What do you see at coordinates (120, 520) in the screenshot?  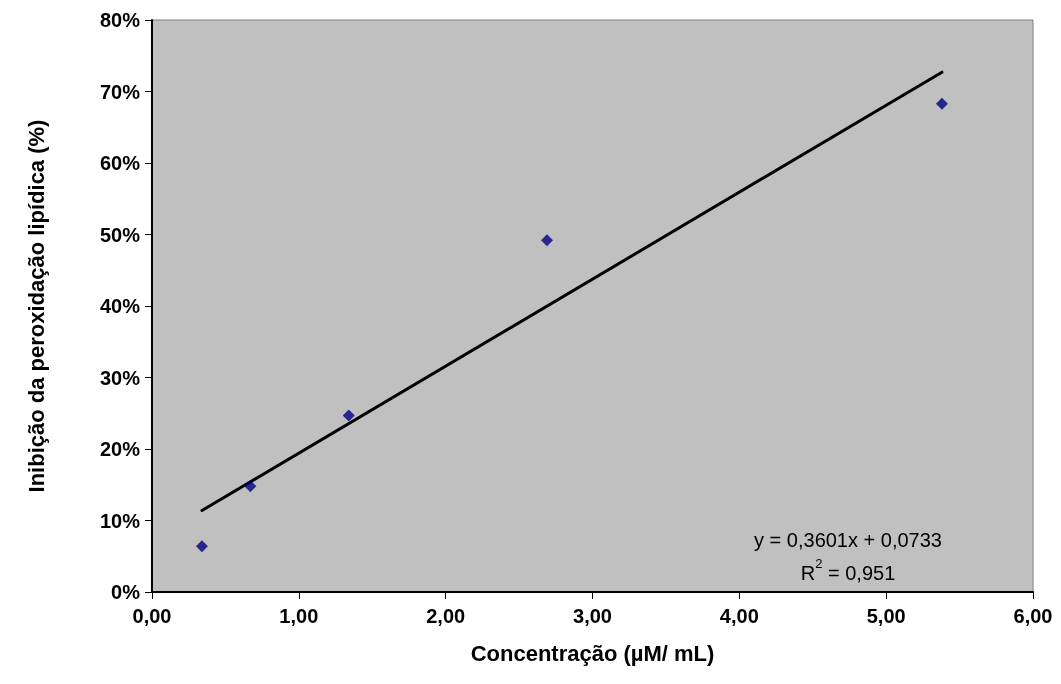 I see `y-tick-label: 10%` at bounding box center [120, 520].